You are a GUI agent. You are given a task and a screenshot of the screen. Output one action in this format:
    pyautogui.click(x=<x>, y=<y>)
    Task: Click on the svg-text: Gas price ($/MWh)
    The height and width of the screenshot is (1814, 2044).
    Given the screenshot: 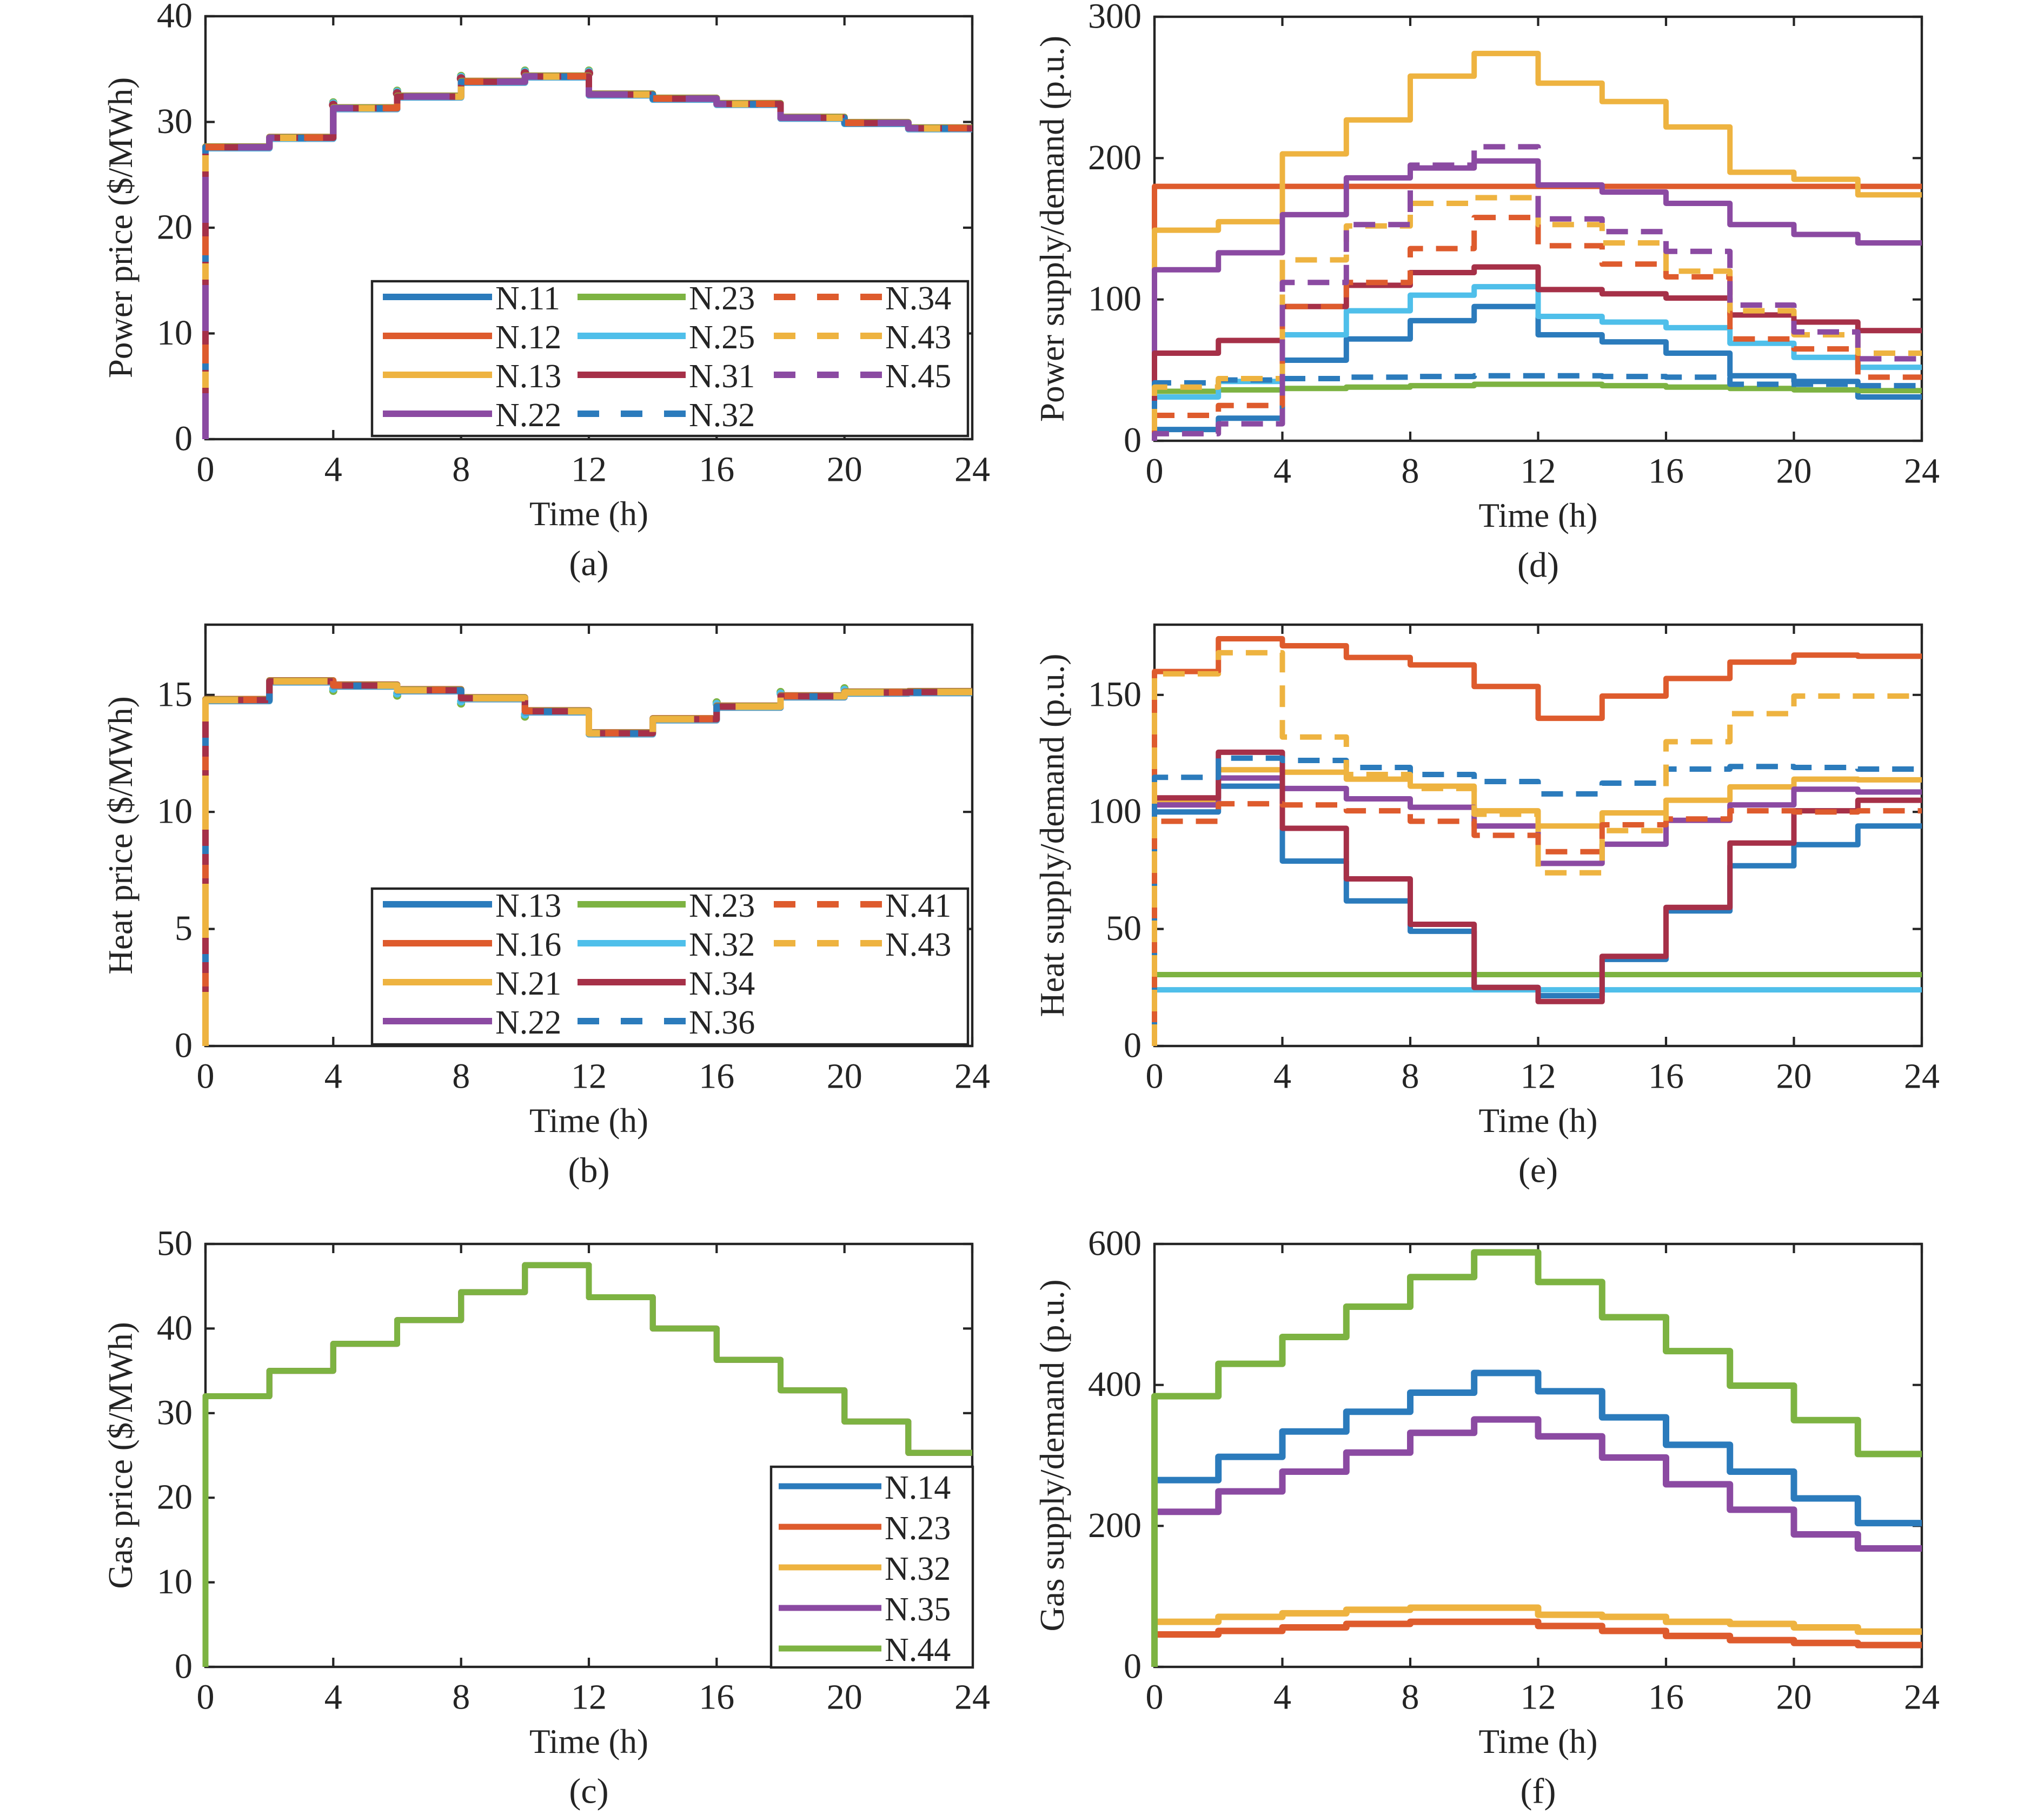 What is the action you would take?
    pyautogui.click(x=121, y=1455)
    